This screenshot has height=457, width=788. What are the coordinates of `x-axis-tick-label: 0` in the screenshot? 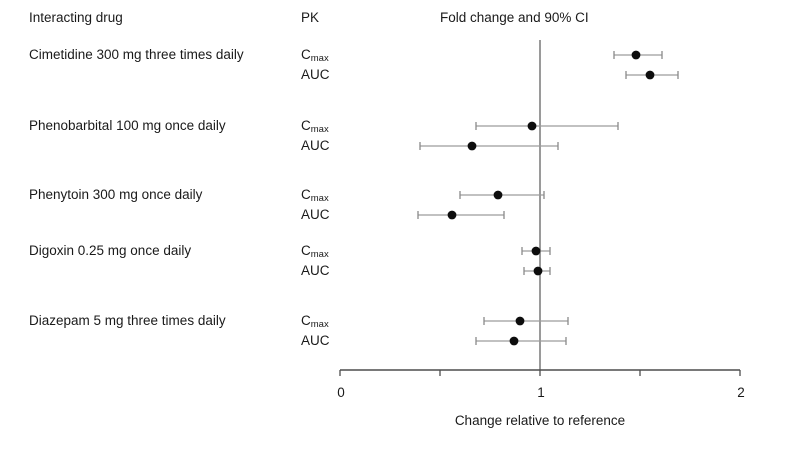 It's located at (341, 392).